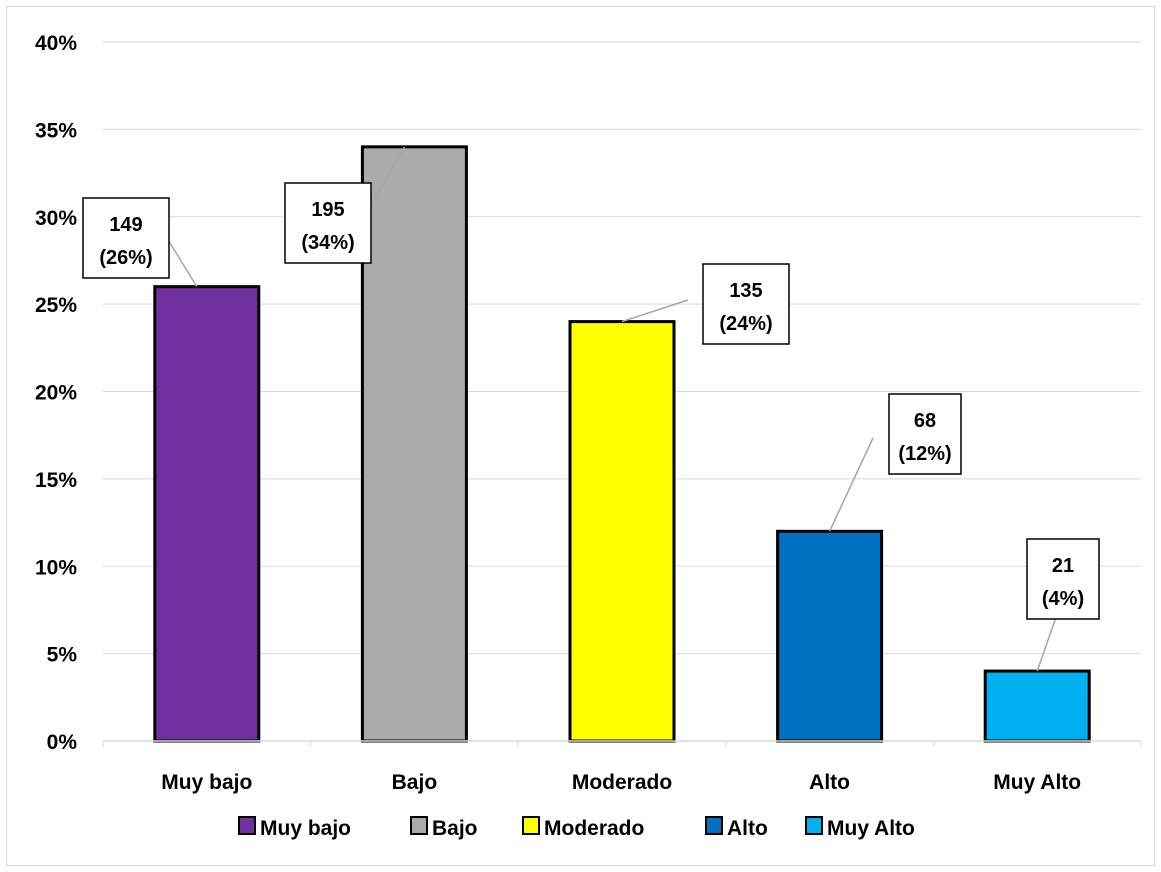 This screenshot has width=1161, height=872. I want to click on legend-item: Alto, so click(736, 828).